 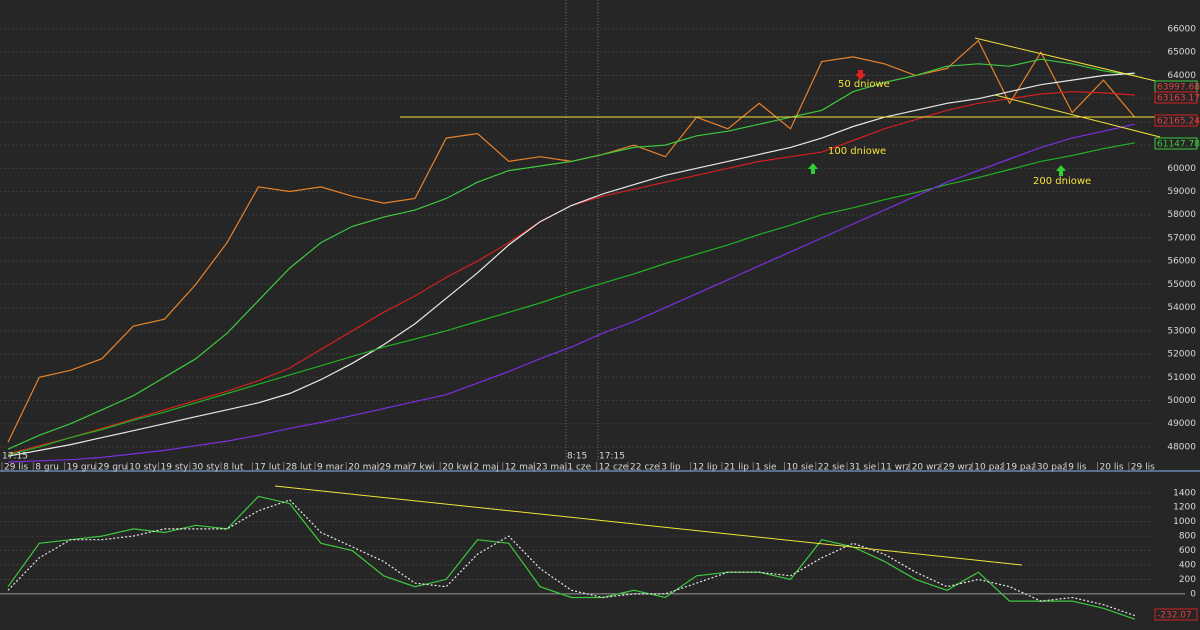 I want to click on x-tick-label: 20 kwi, so click(x=456, y=468).